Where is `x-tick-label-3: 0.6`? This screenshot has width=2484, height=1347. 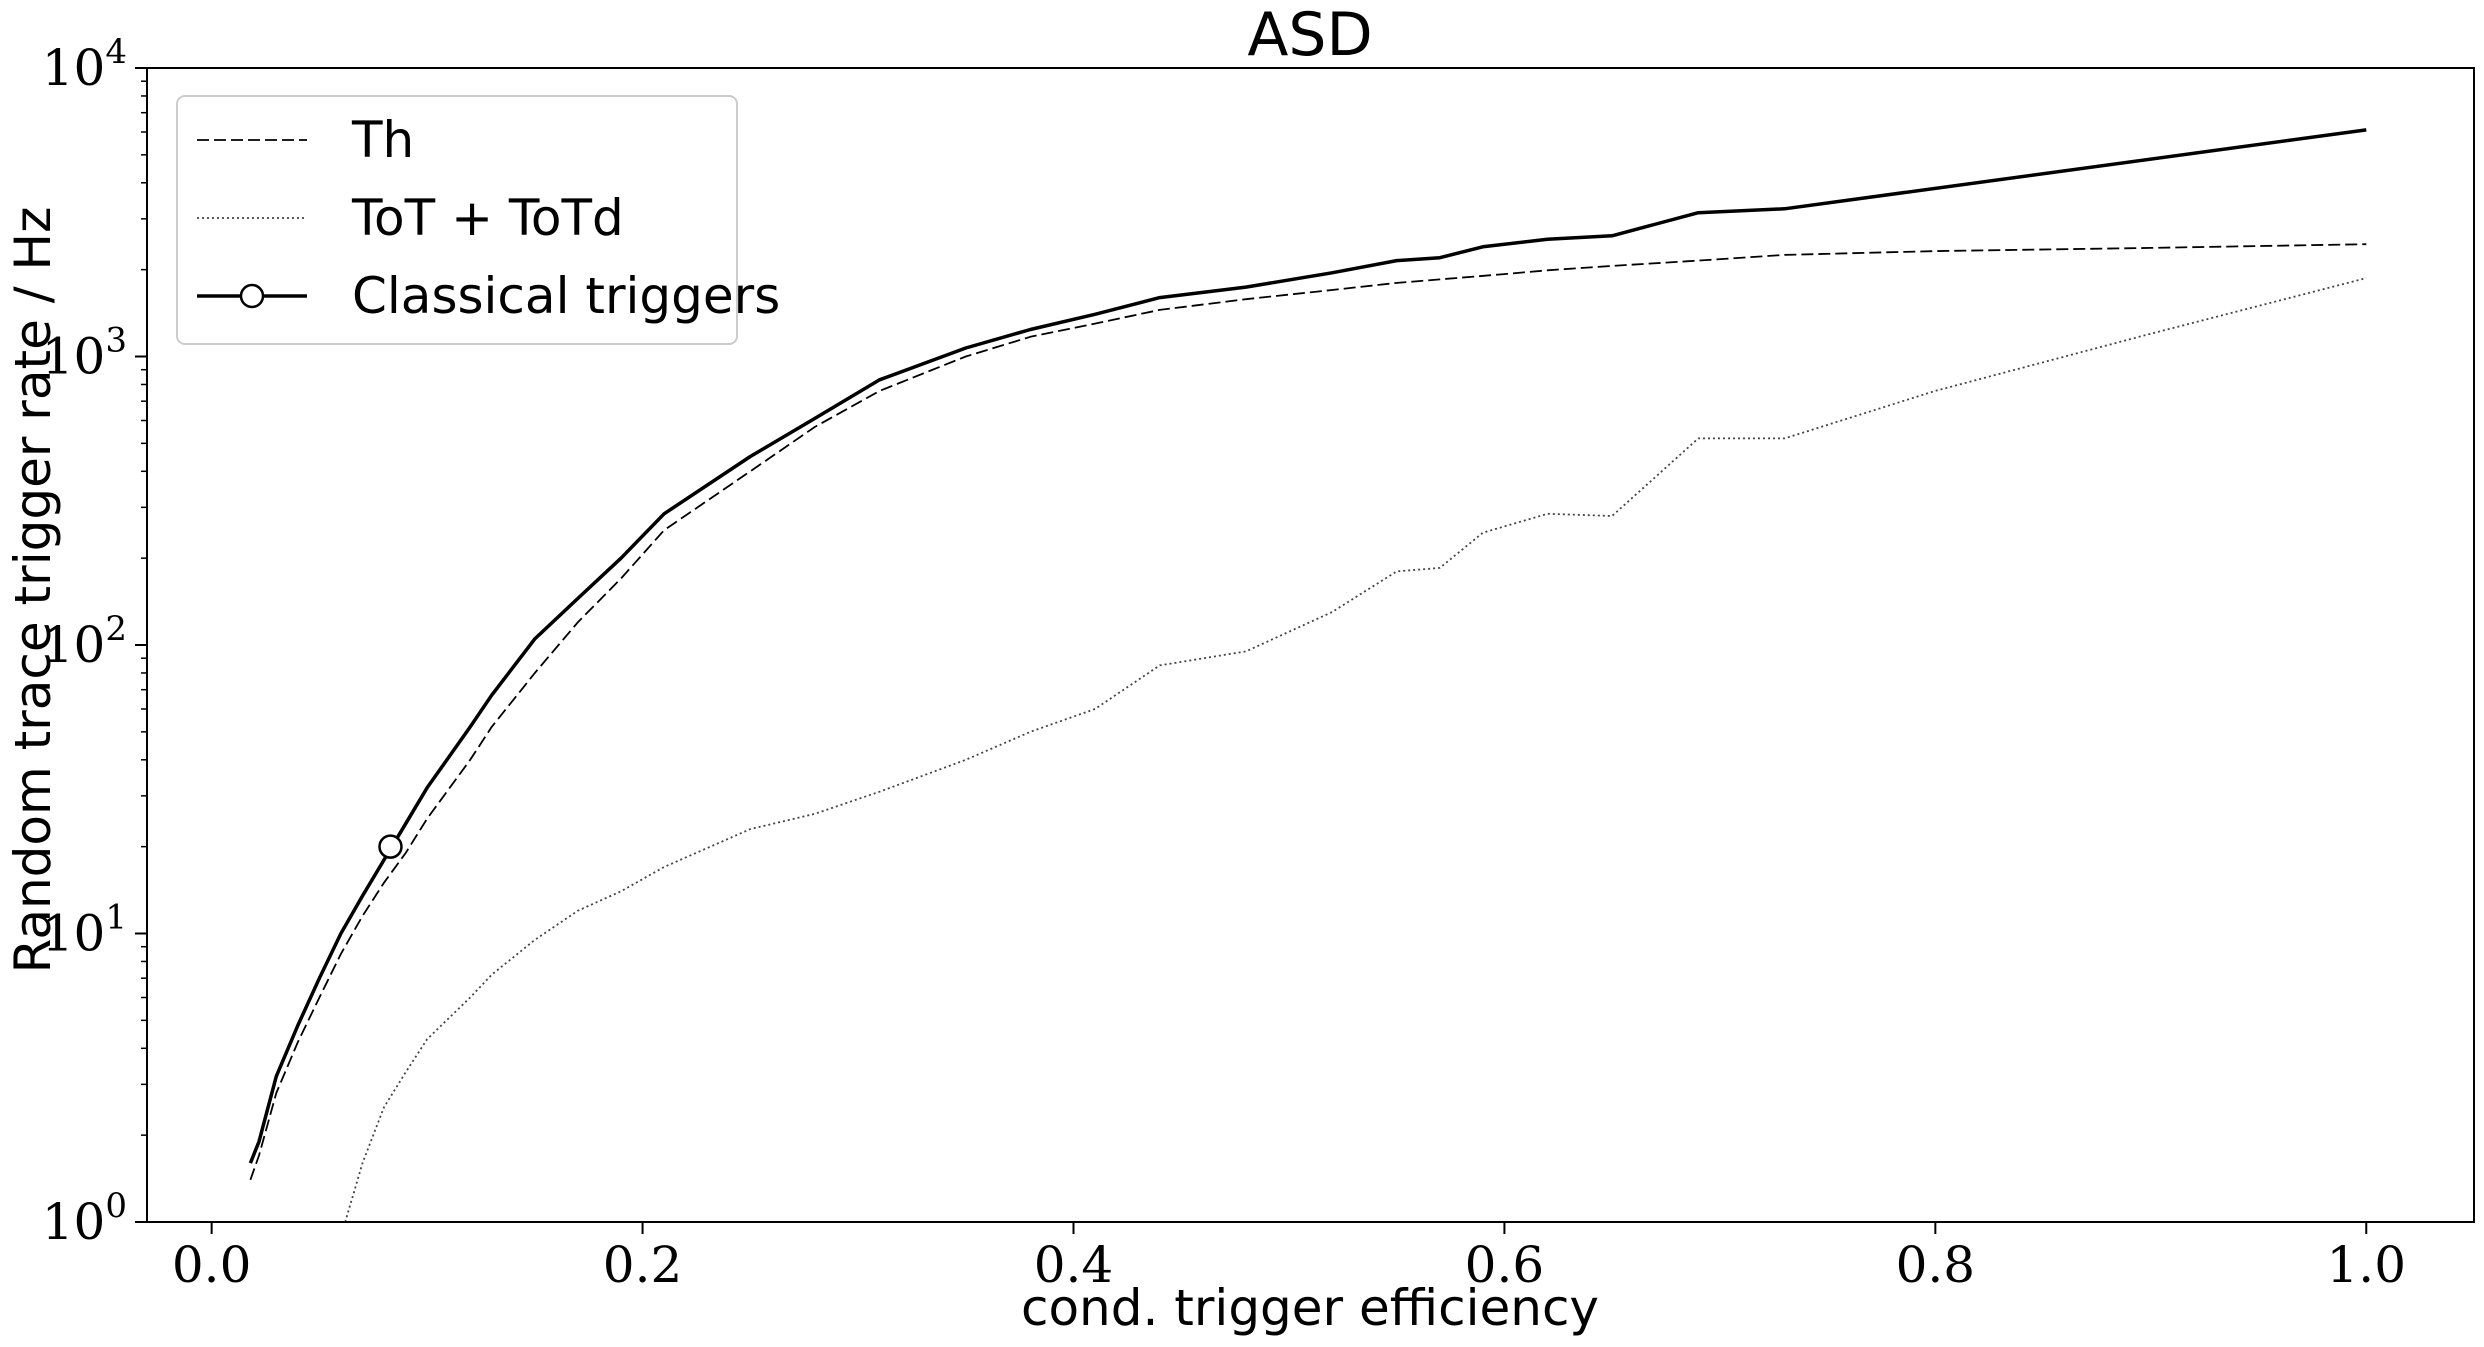 x-tick-label-3: 0.6 is located at coordinates (1505, 1265).